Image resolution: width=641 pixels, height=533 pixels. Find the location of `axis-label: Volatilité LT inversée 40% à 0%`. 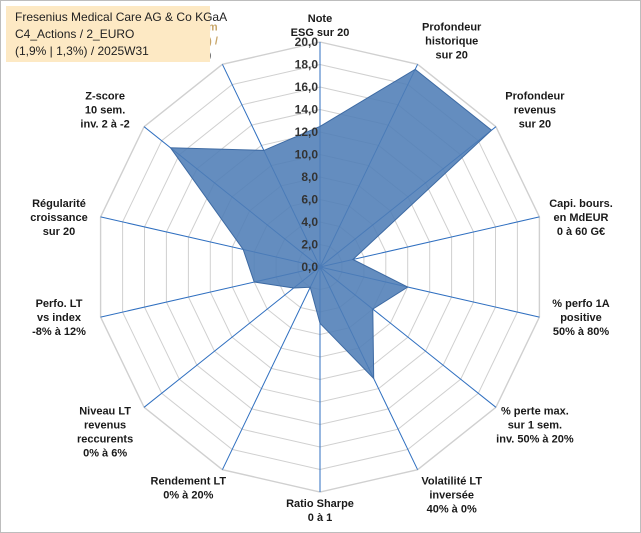

axis-label: Volatilité LT inversée 40% à 0% is located at coordinates (451, 496).